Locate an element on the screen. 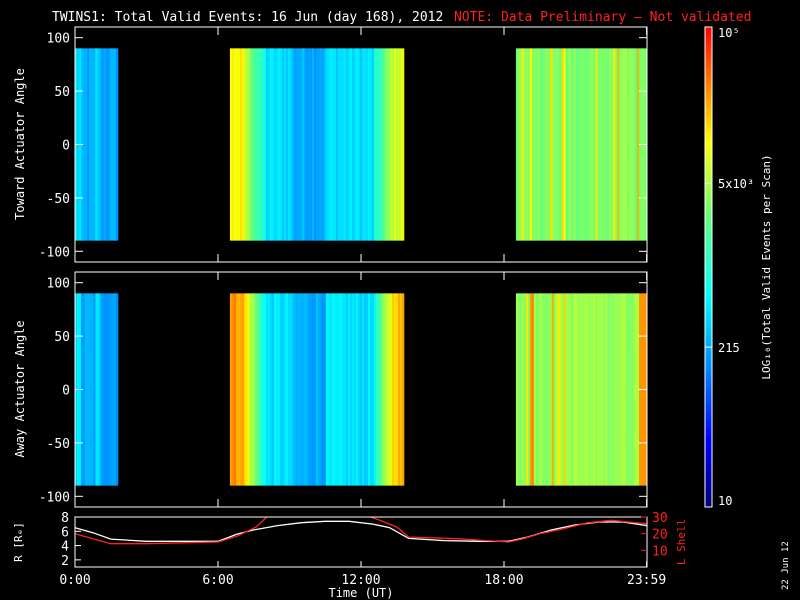 This screenshot has width=800, height=600. orbit-left-tick-label: 8 is located at coordinates (65, 518).